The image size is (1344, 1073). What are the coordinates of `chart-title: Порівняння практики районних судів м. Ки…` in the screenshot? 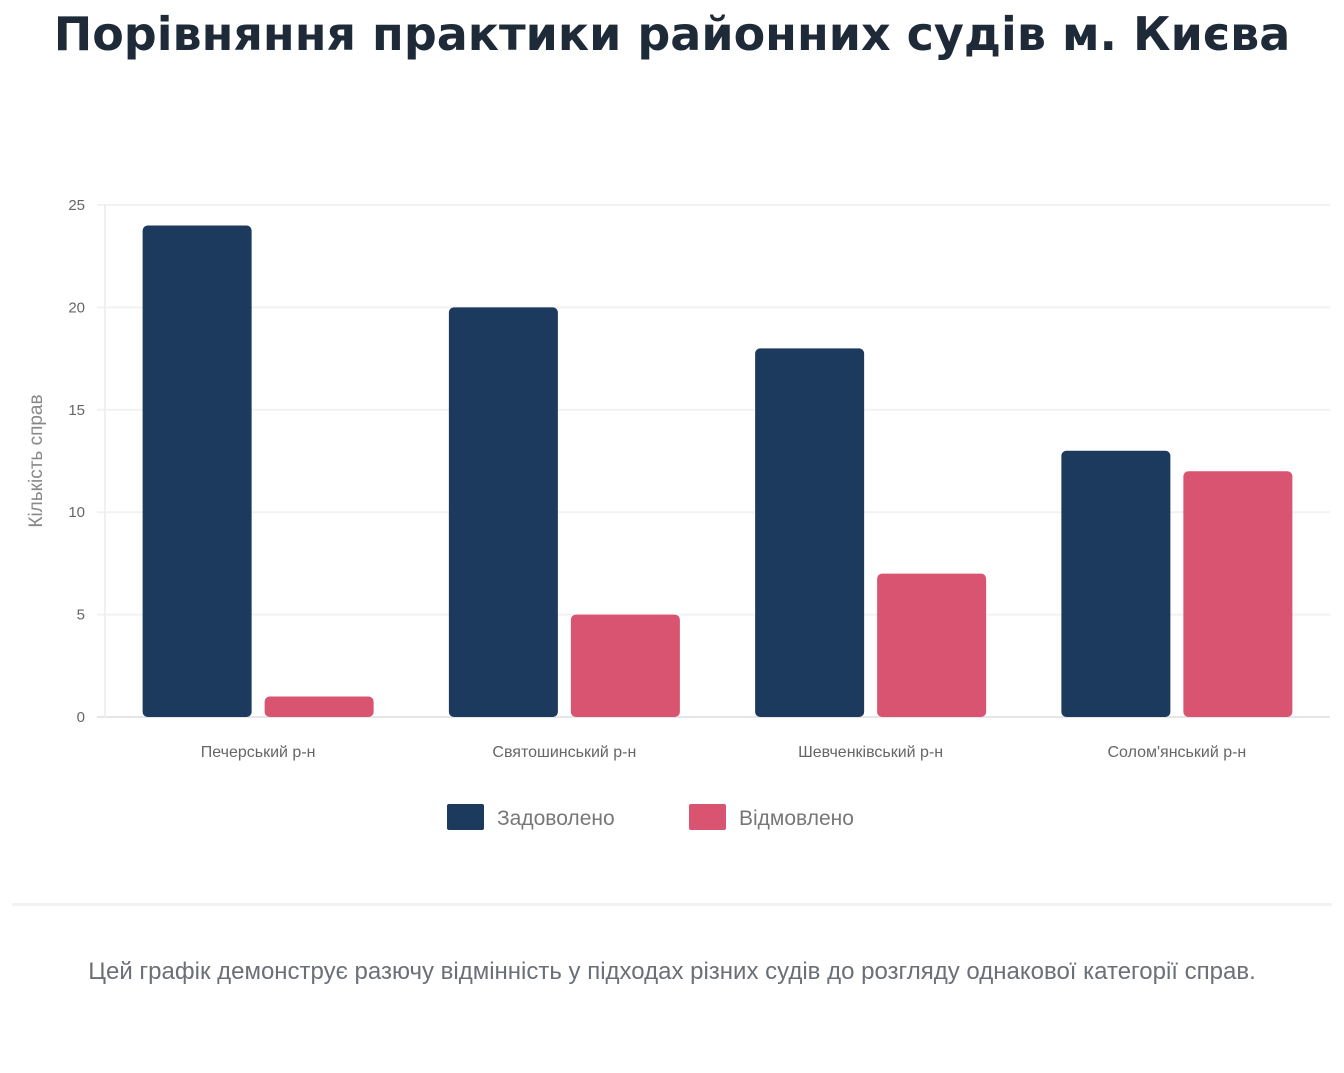 It's located at (672, 34).